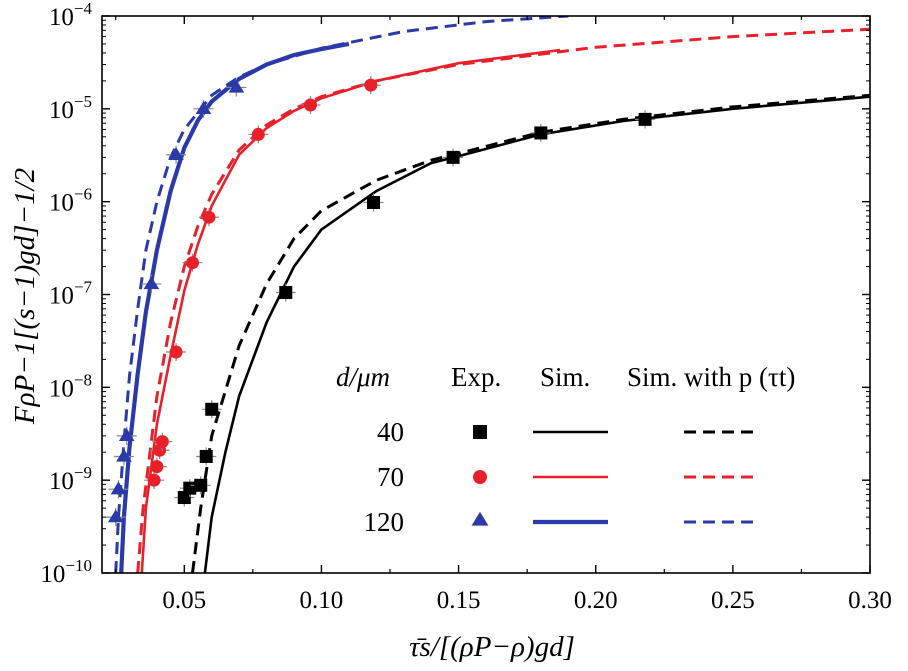  Describe the element at coordinates (70, 108) in the screenshot. I see `y-tick-label: 10⁻⁵` at that location.